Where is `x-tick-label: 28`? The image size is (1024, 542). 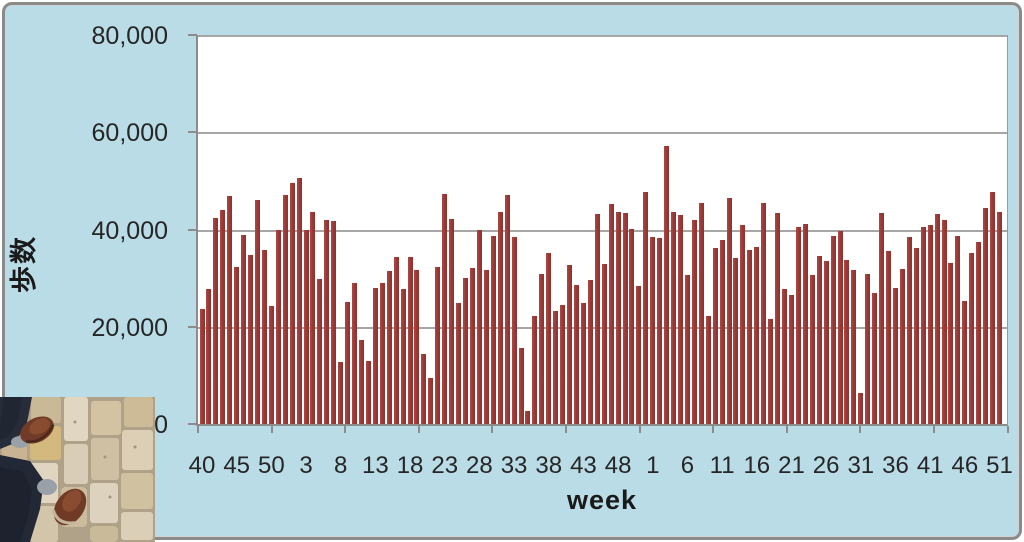 x-tick-label: 28 is located at coordinates (479, 465).